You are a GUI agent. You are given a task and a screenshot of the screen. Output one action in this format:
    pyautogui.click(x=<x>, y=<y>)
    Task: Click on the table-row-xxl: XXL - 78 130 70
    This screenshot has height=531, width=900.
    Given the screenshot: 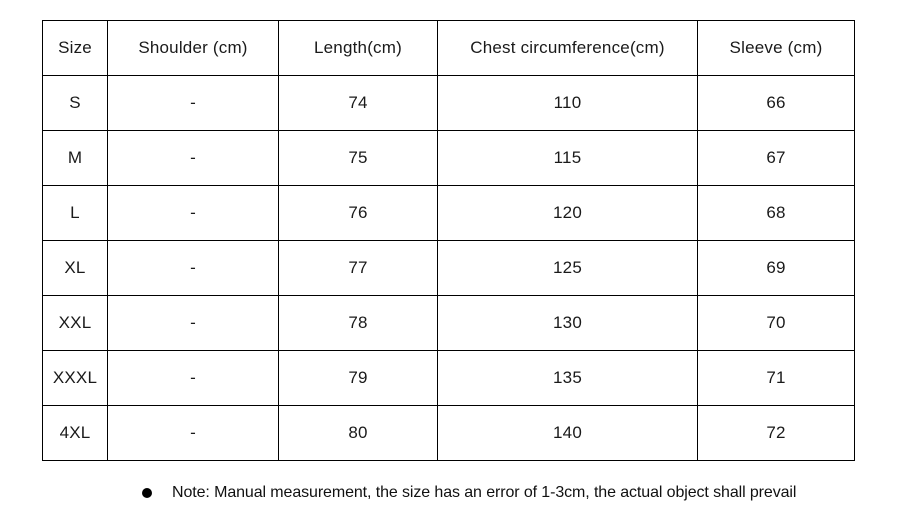 What is the action you would take?
    pyautogui.click(x=448, y=323)
    